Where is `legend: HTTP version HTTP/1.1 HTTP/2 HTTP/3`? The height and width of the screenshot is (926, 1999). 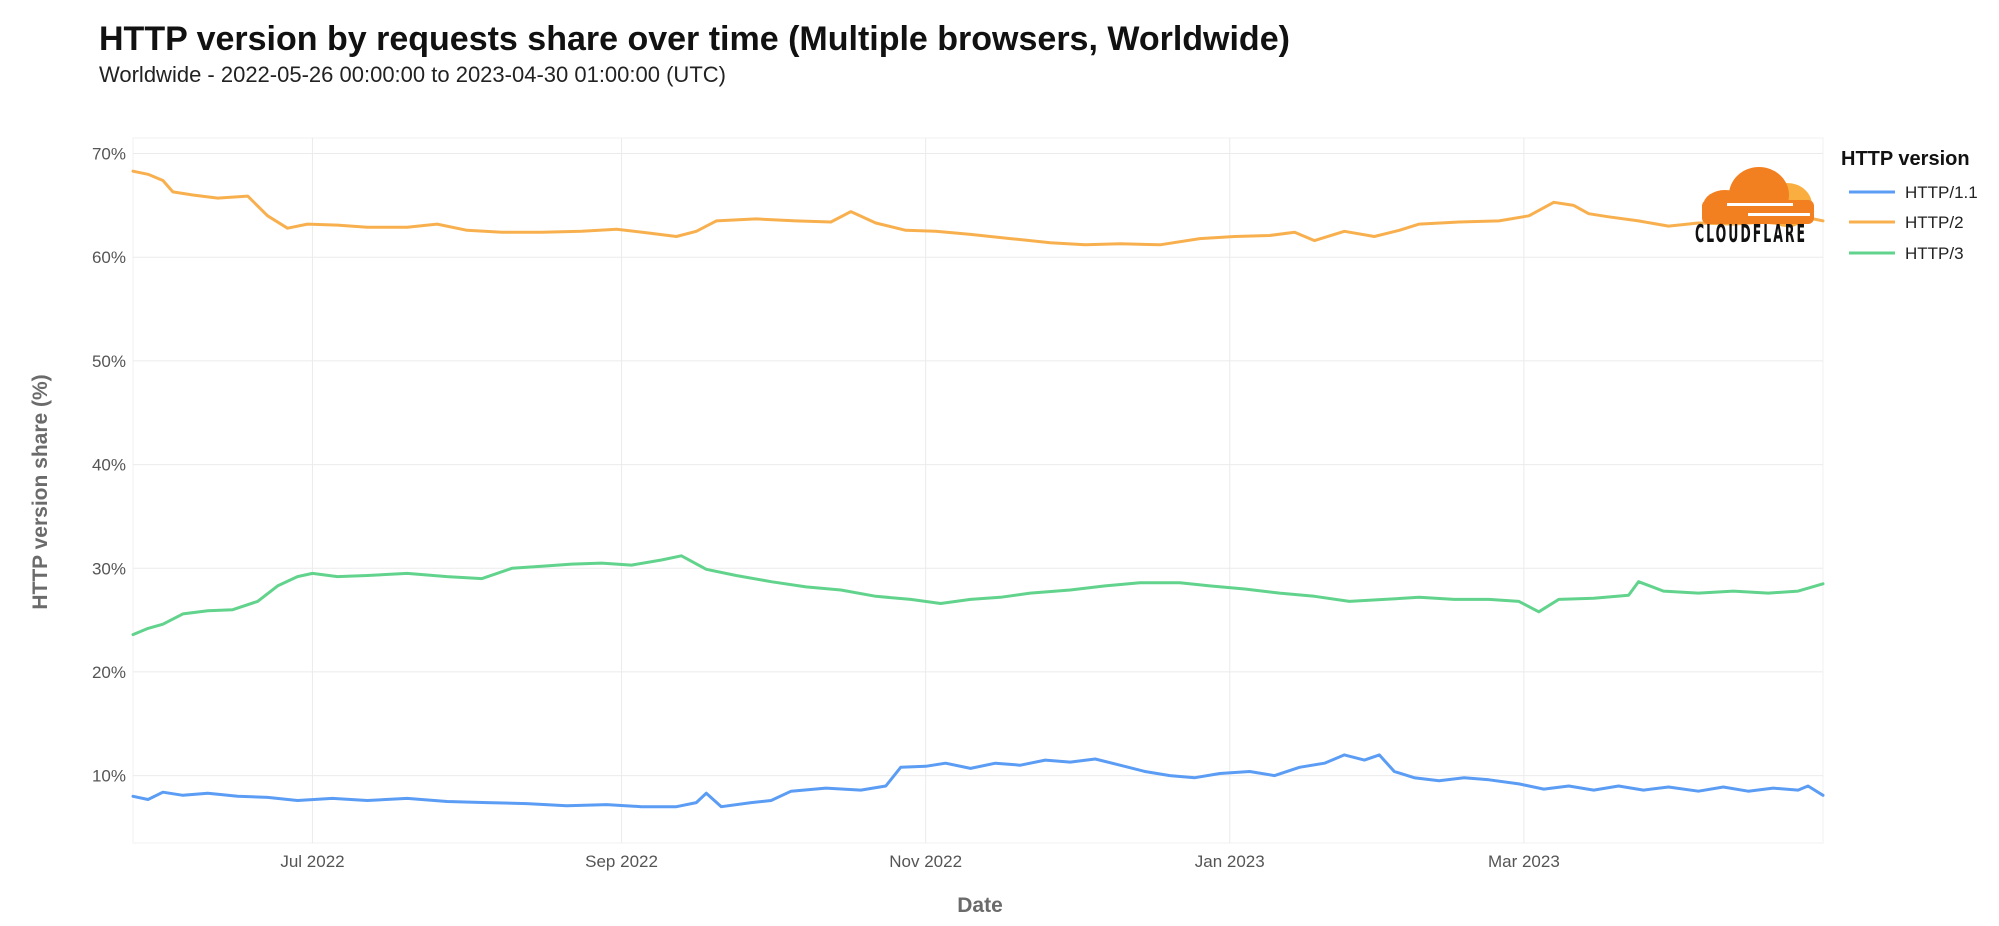 legend: HTTP version HTTP/1.1 HTTP/2 HTTP/3 is located at coordinates (1909, 205).